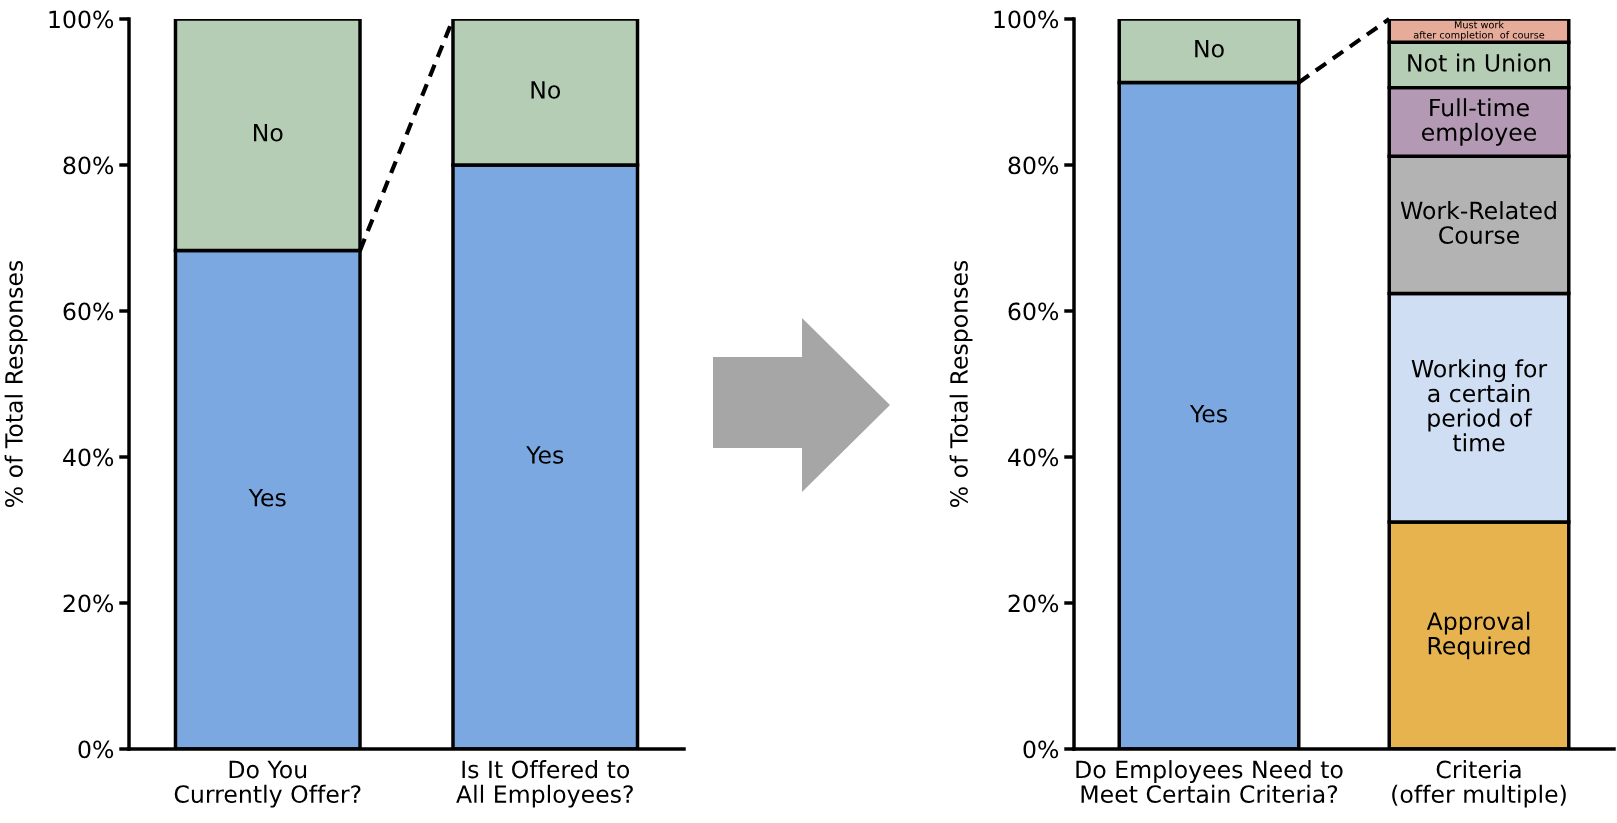  I want to click on series-label: Must work after completion of course, so click(1479, 30).